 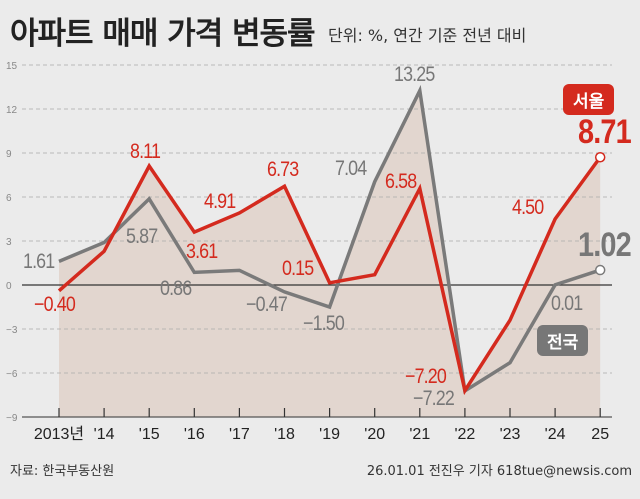 I want to click on x-tick-label: '18, so click(x=284, y=434).